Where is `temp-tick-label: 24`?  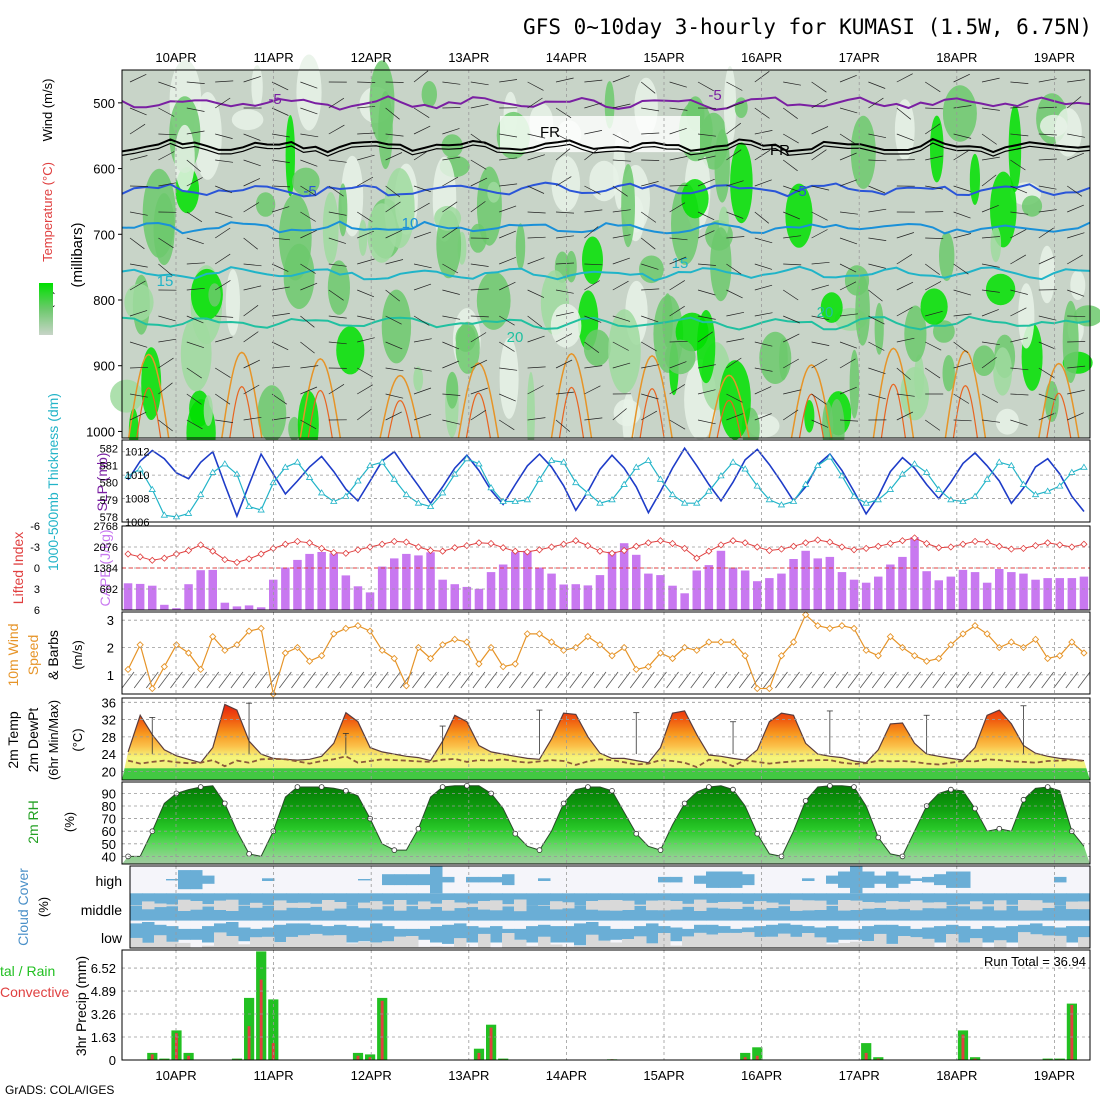
temp-tick-label: 24 is located at coordinates (109, 754).